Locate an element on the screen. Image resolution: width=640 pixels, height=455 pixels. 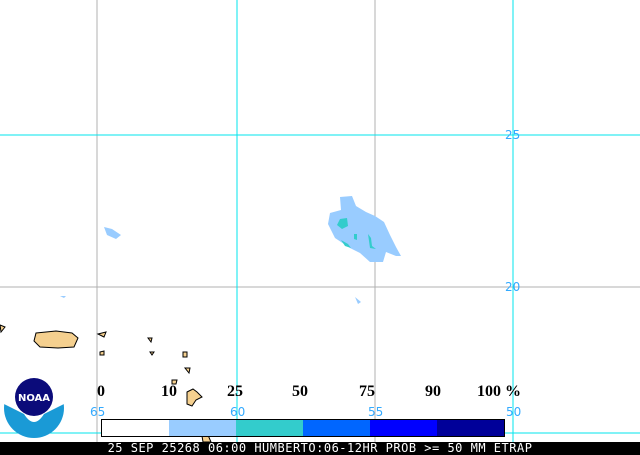
legend-tick: 25 is located at coordinates (235, 391).